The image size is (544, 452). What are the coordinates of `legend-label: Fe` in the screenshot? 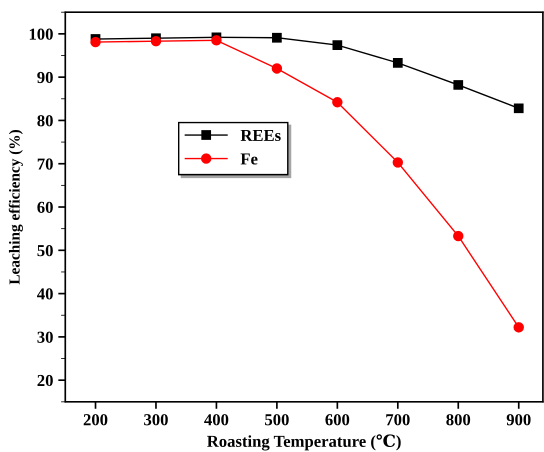 It's located at (249, 159).